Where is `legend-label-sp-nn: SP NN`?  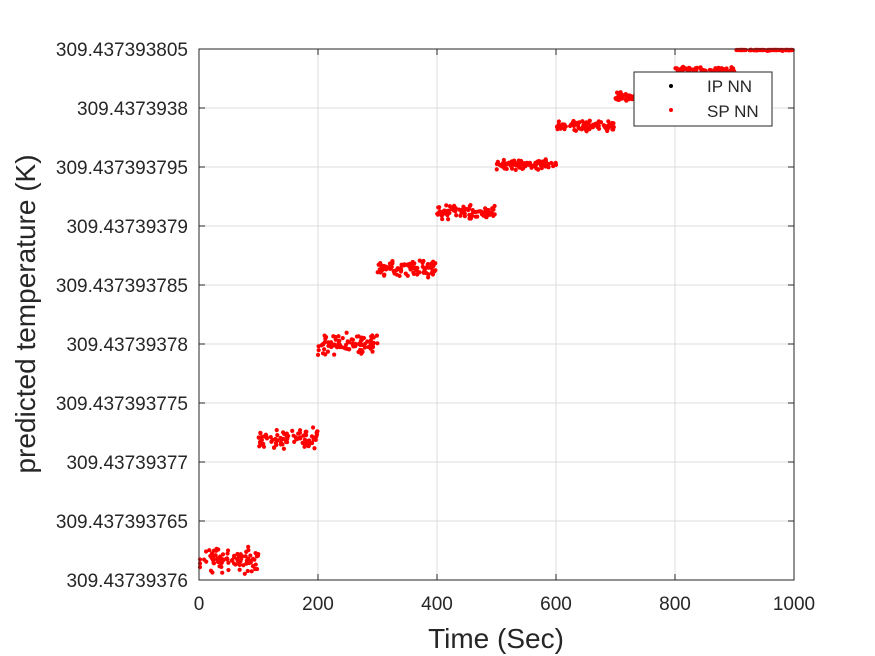
legend-label-sp-nn: SP NN is located at coordinates (733, 111).